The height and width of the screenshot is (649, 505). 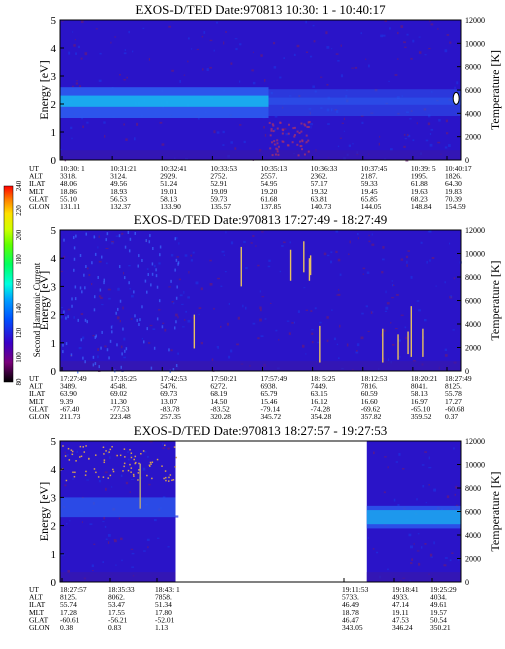 I want to click on table-cell: 47.53, so click(x=400, y=619).